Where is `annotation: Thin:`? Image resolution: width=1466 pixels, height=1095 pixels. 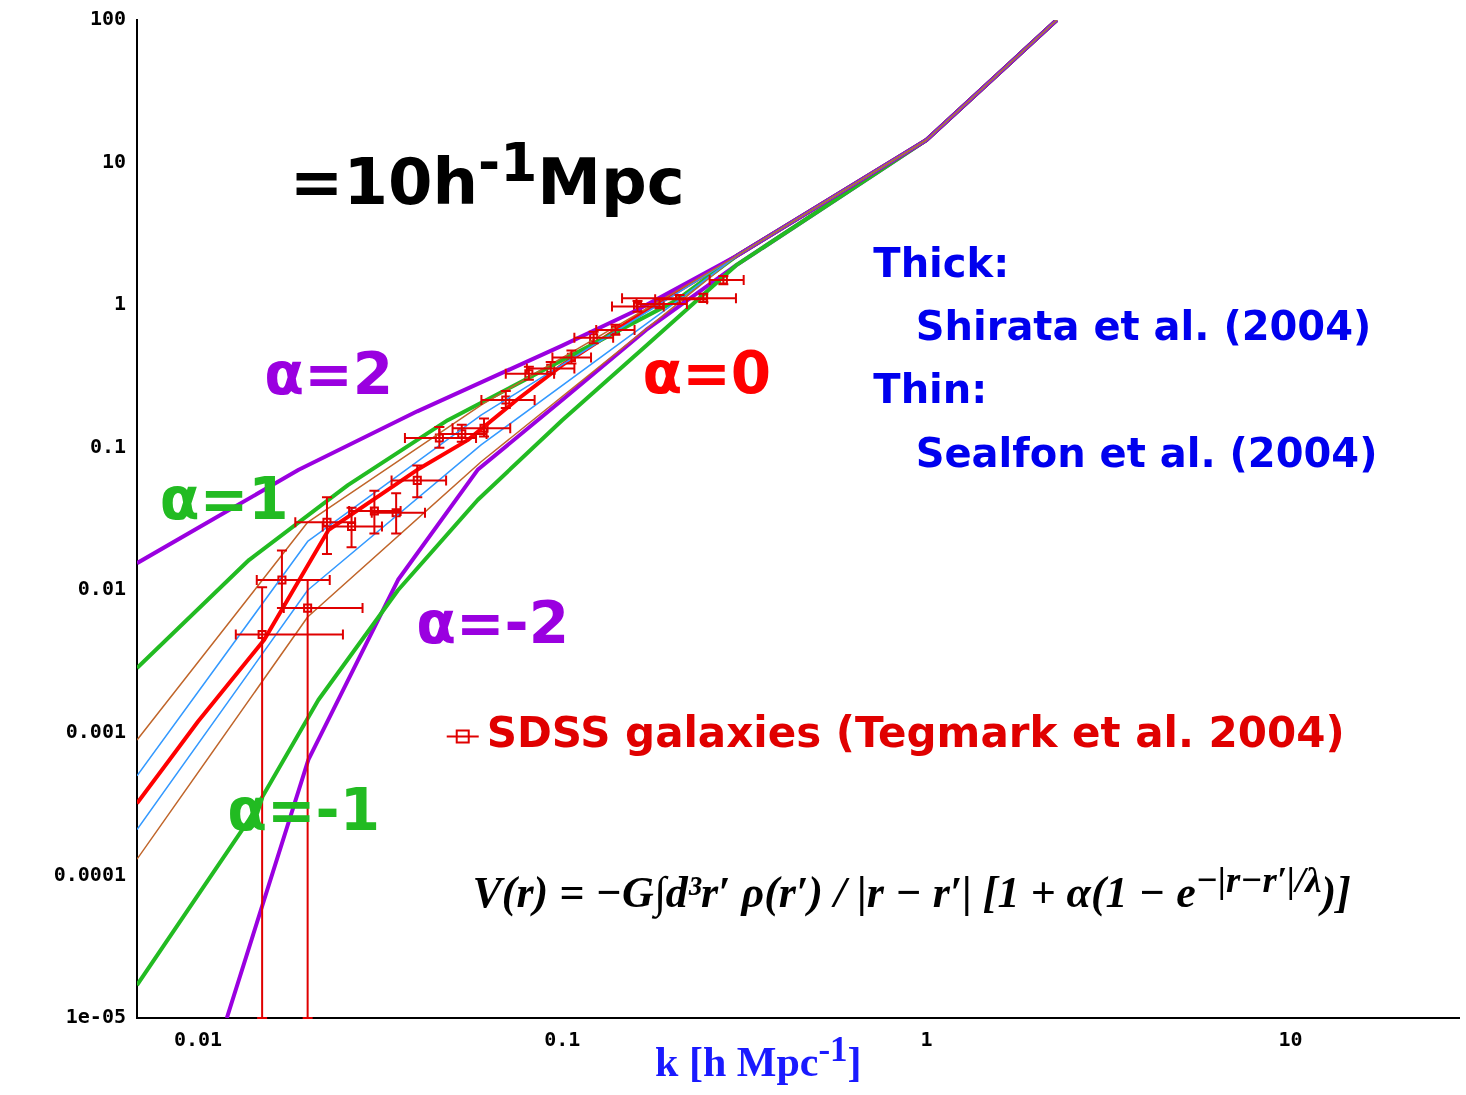 annotation: Thin: is located at coordinates (930, 389).